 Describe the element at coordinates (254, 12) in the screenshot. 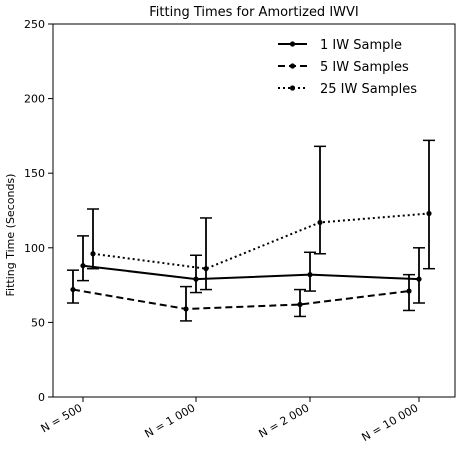

I see `chart-title: Fitting Times for Amortized IWVI` at that location.